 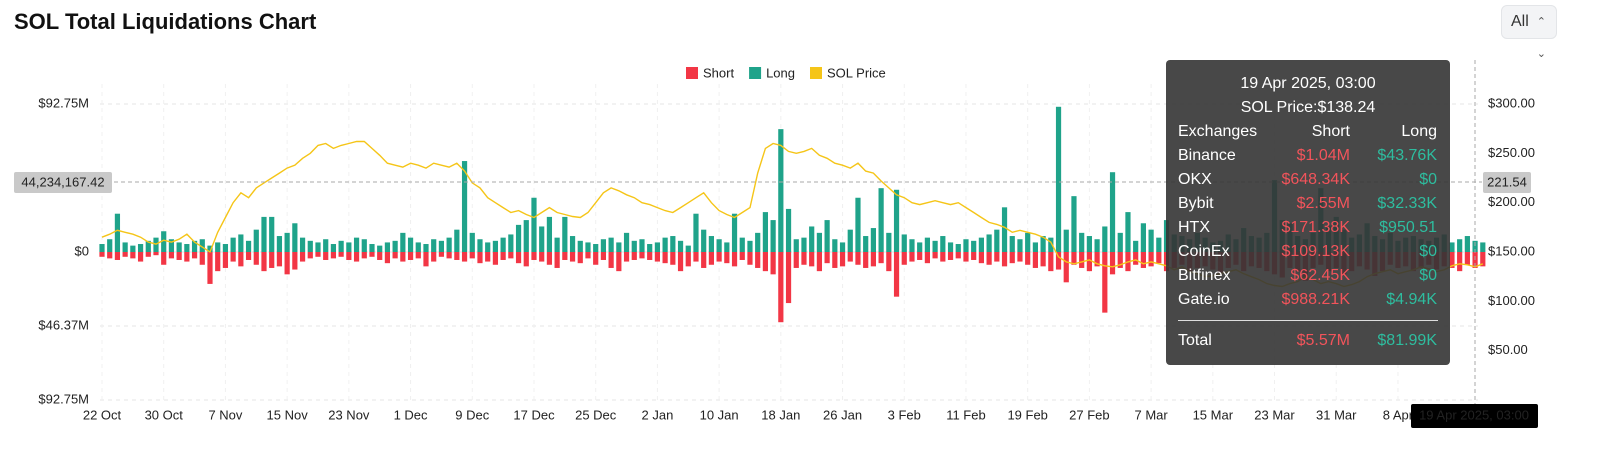 What do you see at coordinates (719, 414) in the screenshot?
I see `x-tick-label: 10 Jan` at bounding box center [719, 414].